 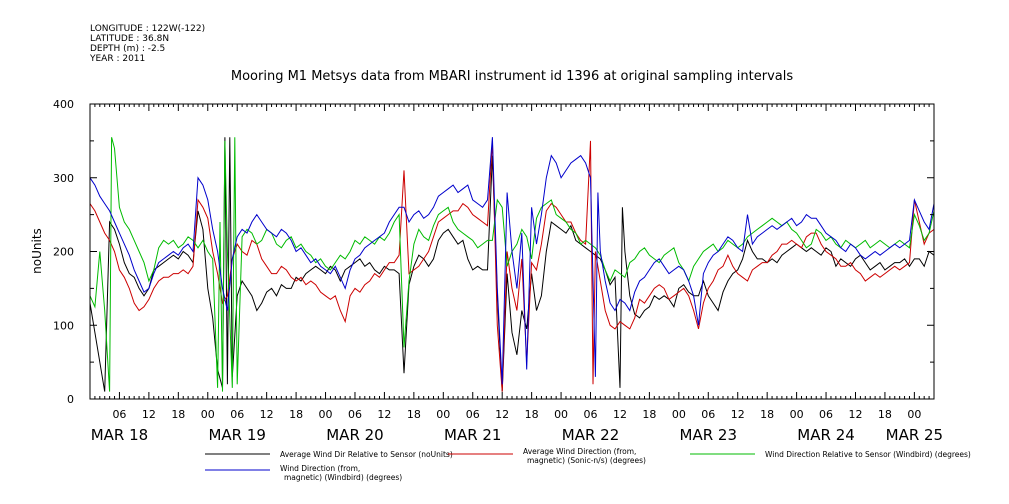 I want to click on meta-year: YEAR : 2011, so click(x=117, y=59).